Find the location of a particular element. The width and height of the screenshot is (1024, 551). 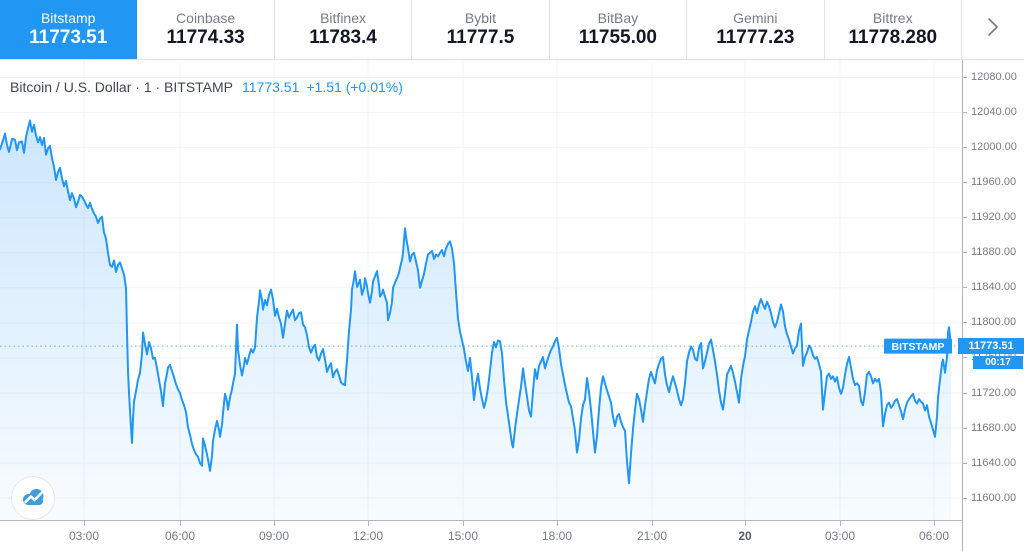

tab-bitstamp: Bitstamp 11773.51 is located at coordinates (69, 29).